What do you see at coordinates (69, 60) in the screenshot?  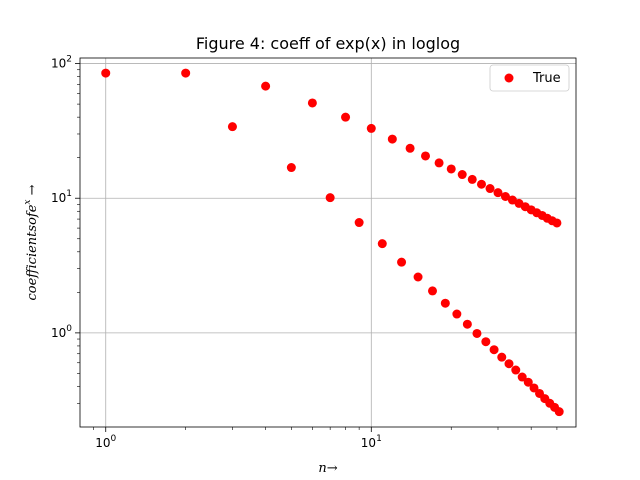 I see `y-tick-label-exponent: 2` at bounding box center [69, 60].